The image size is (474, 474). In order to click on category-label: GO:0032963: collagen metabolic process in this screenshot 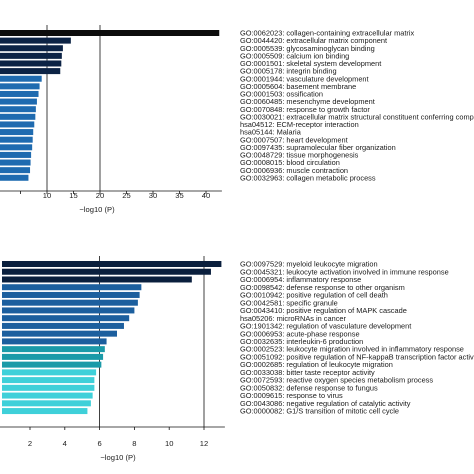, I will do `click(308, 177)`.